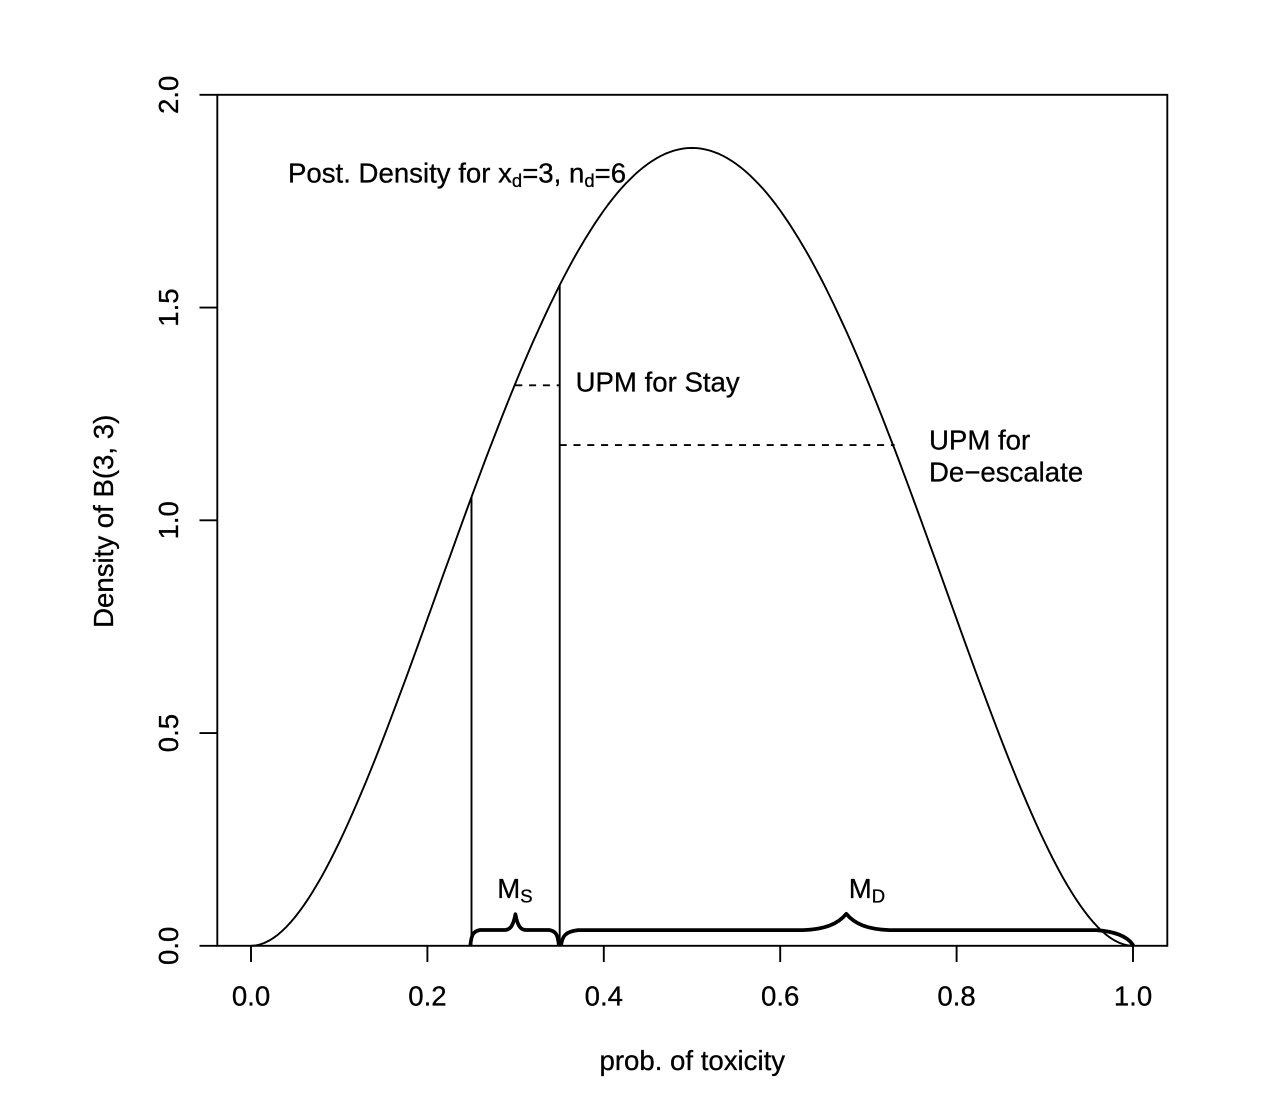 This screenshot has height=1120, width=1286. I want to click on svg-text: prob. of toxicity, so click(693, 1060).